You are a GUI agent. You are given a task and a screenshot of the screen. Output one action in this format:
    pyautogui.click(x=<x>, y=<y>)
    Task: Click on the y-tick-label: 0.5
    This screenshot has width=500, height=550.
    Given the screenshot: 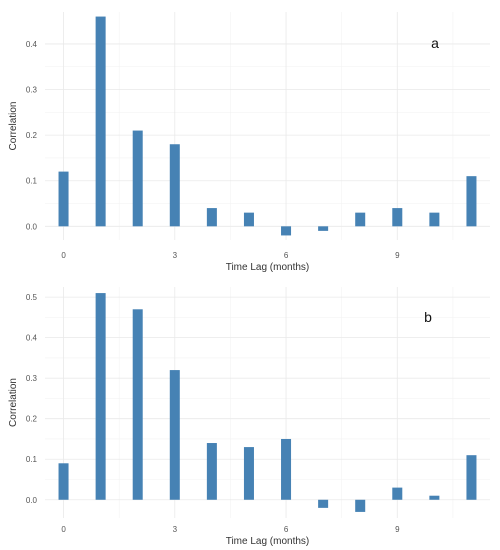 What is the action you would take?
    pyautogui.click(x=32, y=297)
    